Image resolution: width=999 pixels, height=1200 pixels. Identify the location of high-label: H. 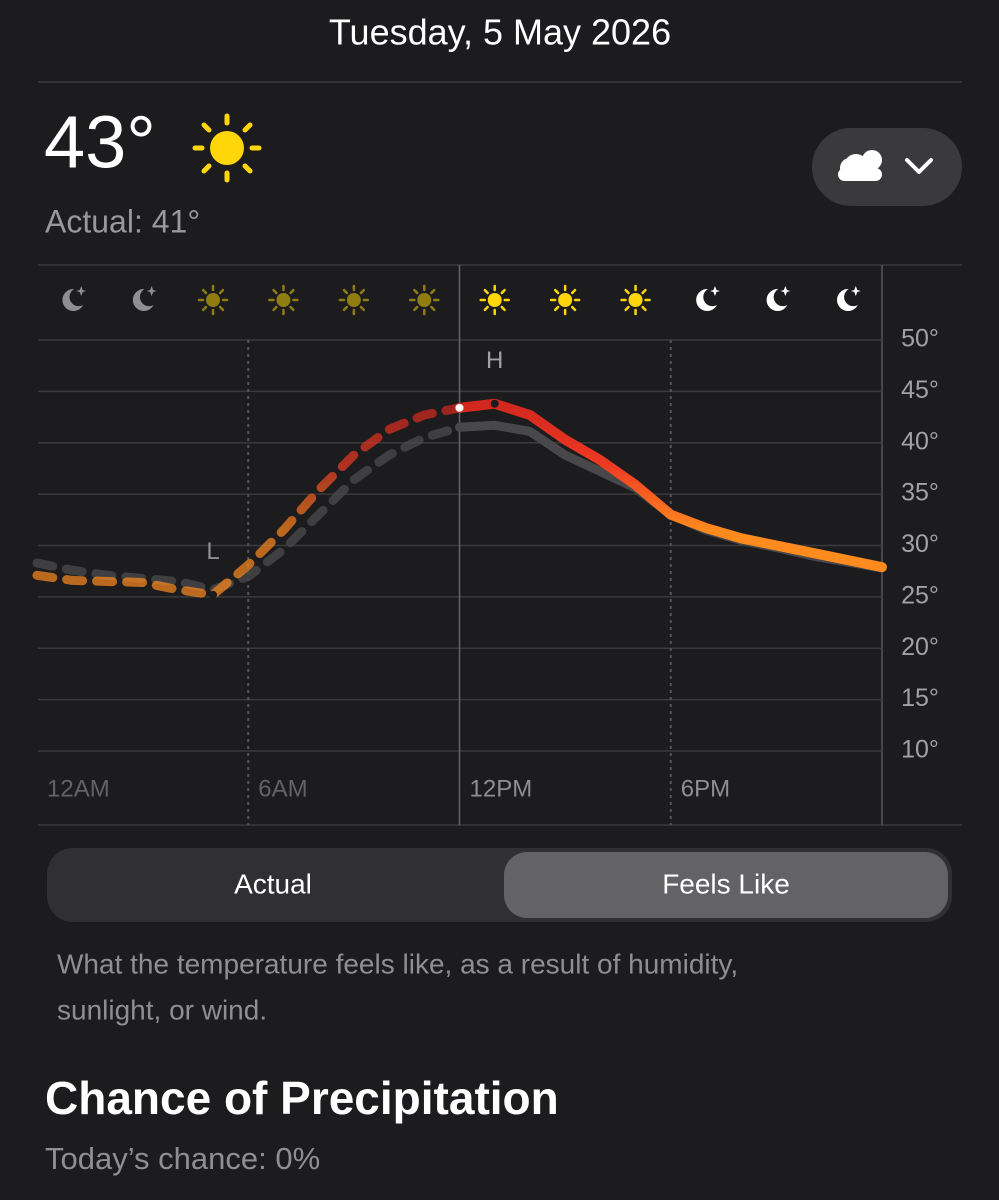
(494, 360).